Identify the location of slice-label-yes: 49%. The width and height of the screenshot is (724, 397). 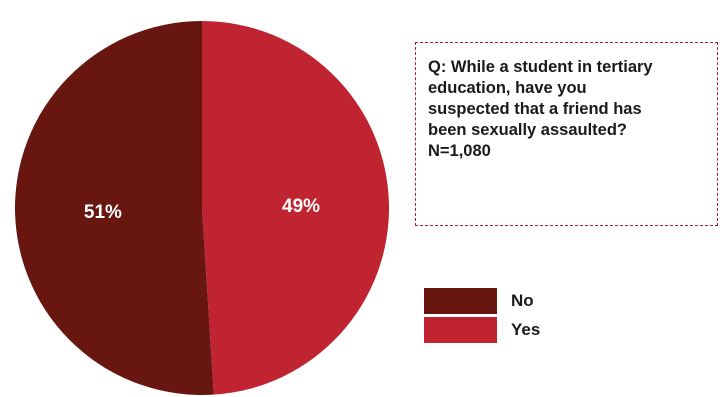
(301, 206).